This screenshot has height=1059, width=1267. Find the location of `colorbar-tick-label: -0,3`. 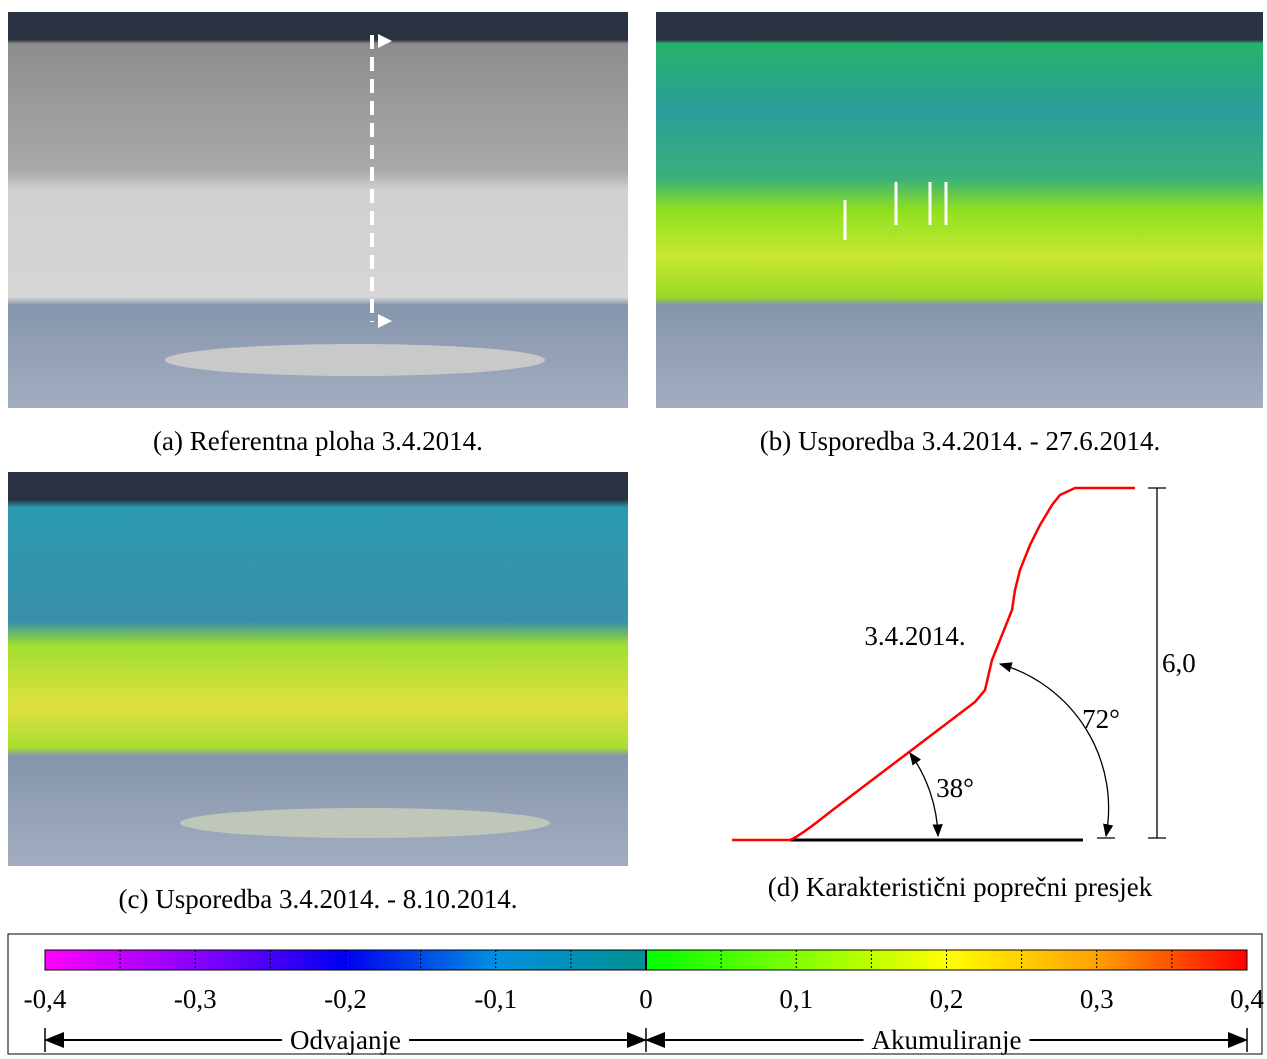

colorbar-tick-label: -0,3 is located at coordinates (195, 999).